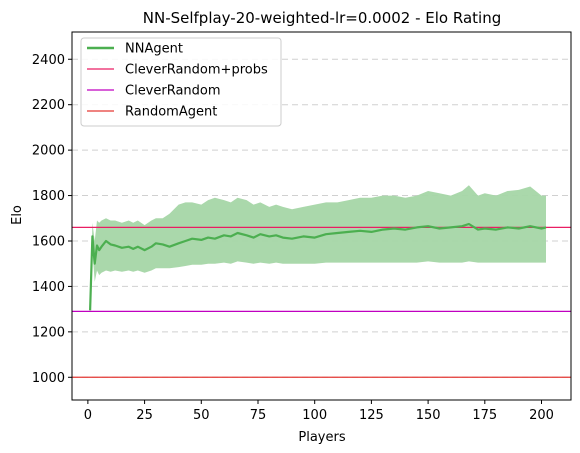 This screenshot has height=453, width=580. I want to click on x-axis-ticks: 0 25 50 75 100 125 150 175 200, so click(319, 411).